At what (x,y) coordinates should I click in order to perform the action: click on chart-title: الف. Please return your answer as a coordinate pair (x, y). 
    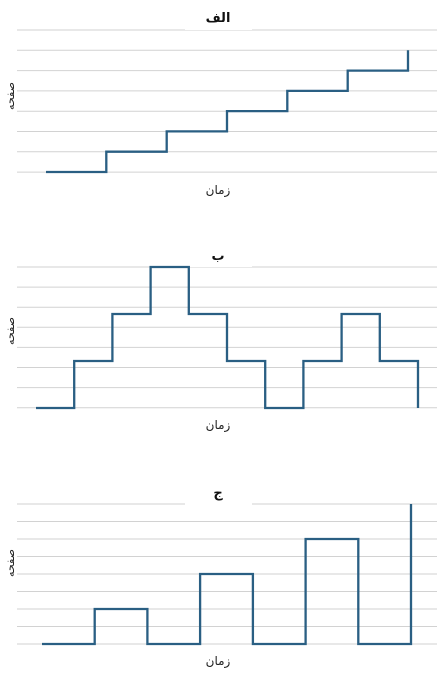
    Looking at the image, I should click on (218, 18).